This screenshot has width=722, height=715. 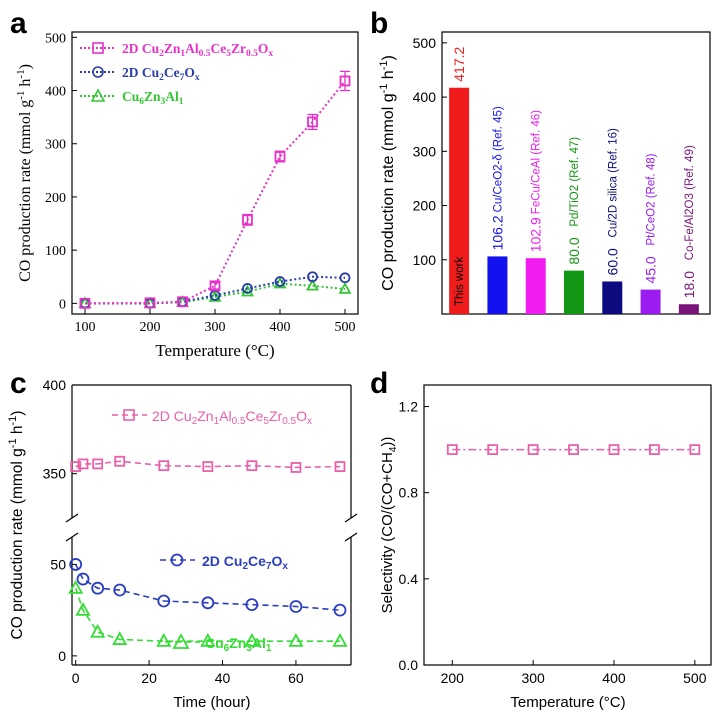 I want to click on bar-value-label: 417.2, so click(x=459, y=64).